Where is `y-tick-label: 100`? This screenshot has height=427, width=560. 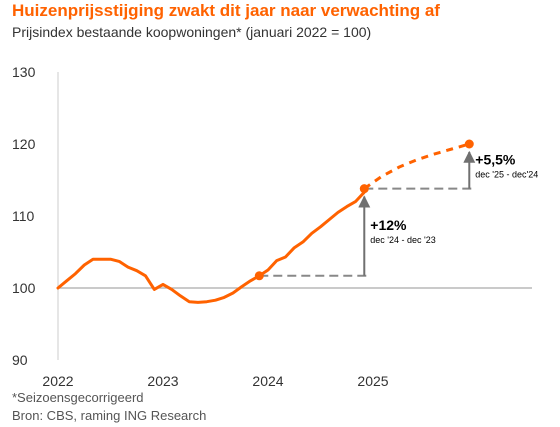
y-tick-label: 100 is located at coordinates (24, 288).